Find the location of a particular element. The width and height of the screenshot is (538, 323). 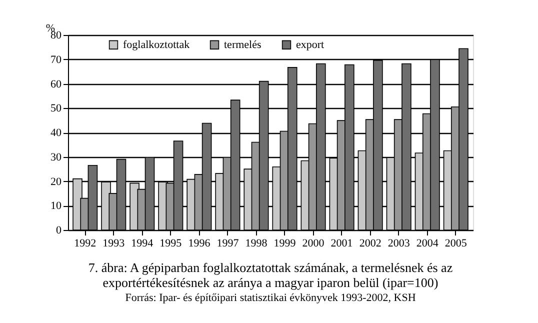

y-tick-label: 30 is located at coordinates (56, 157).